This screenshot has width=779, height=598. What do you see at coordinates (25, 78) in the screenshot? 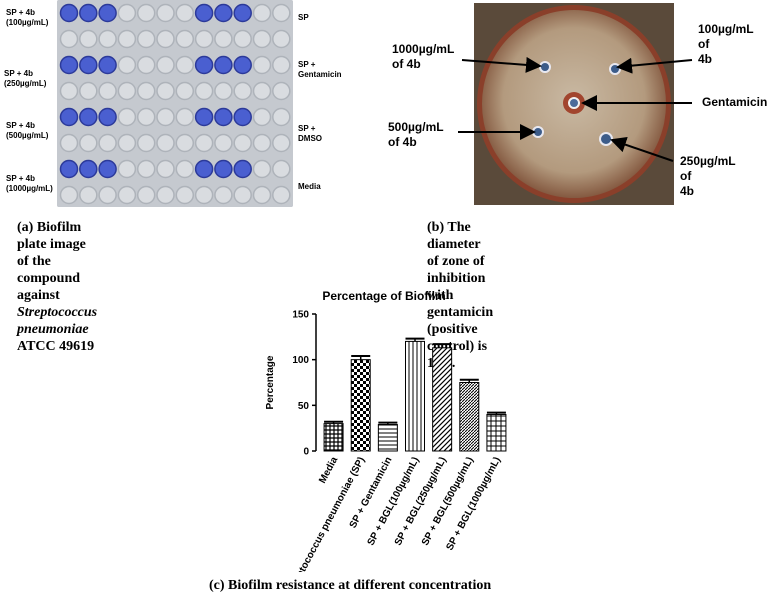
I see `row-label-250: SP + 4b (250µg/mL)` at bounding box center [25, 78].